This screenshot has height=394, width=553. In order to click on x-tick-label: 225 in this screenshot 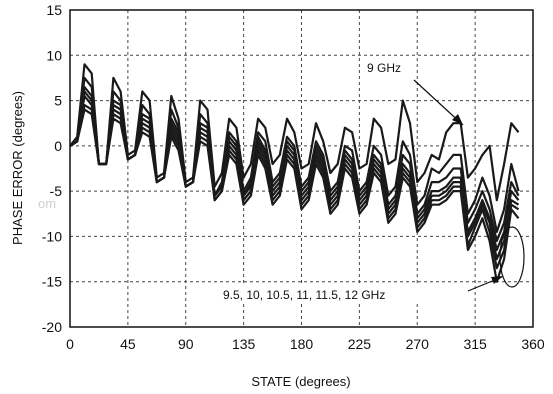, I will do `click(360, 344)`.